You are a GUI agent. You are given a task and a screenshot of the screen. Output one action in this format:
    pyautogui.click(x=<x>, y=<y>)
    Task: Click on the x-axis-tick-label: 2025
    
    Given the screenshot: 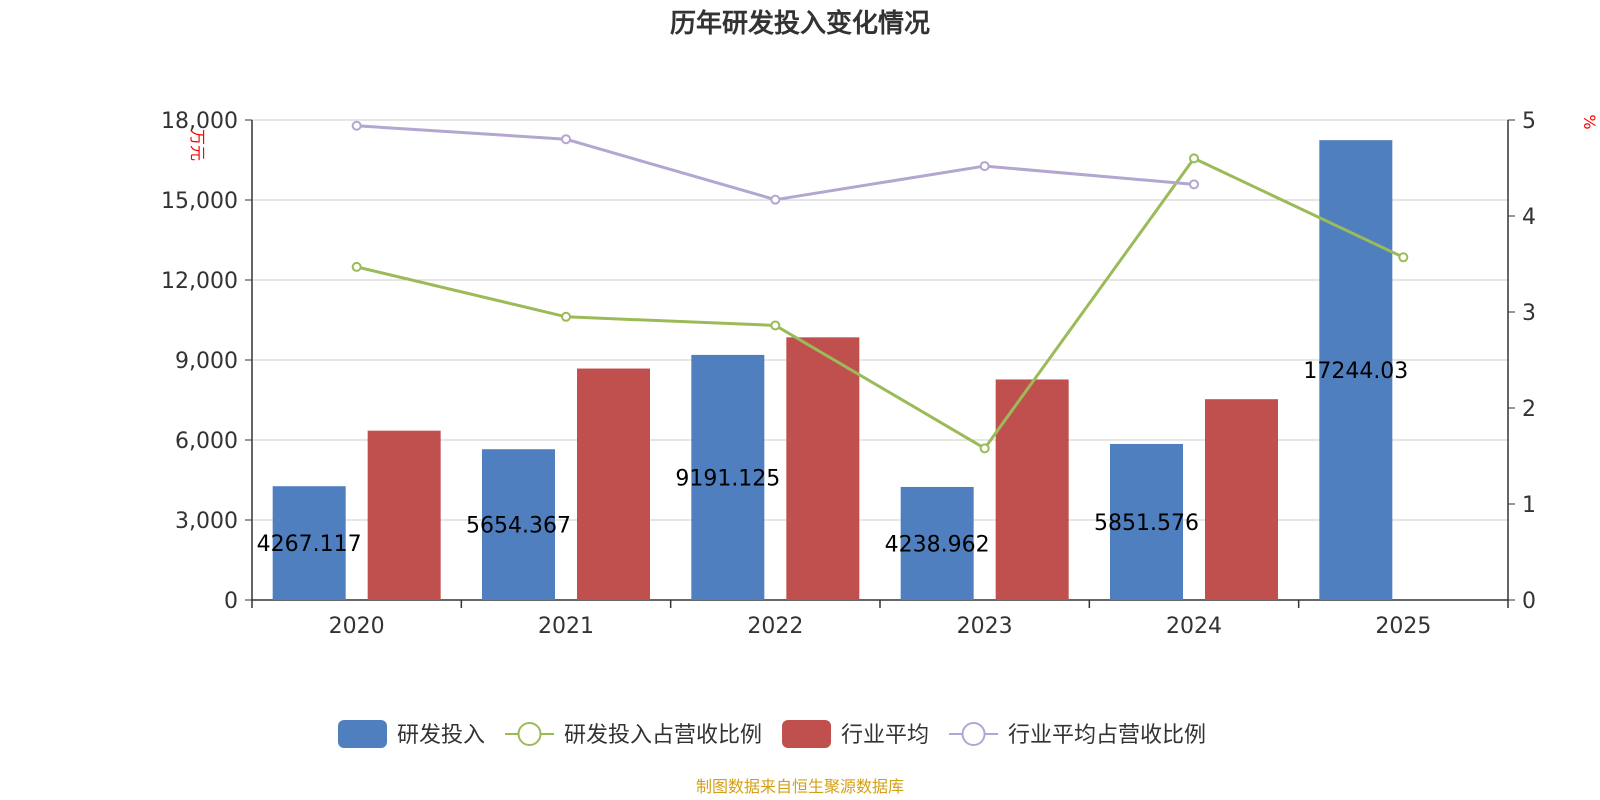 What is the action you would take?
    pyautogui.click(x=1403, y=626)
    